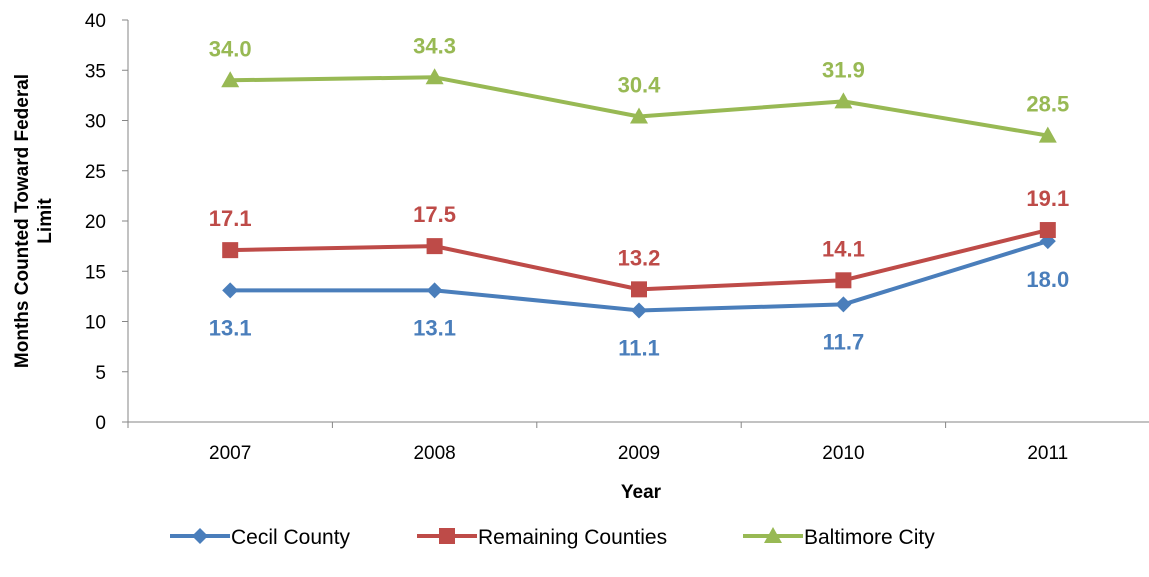  I want to click on data-label: 14.1, so click(843, 248).